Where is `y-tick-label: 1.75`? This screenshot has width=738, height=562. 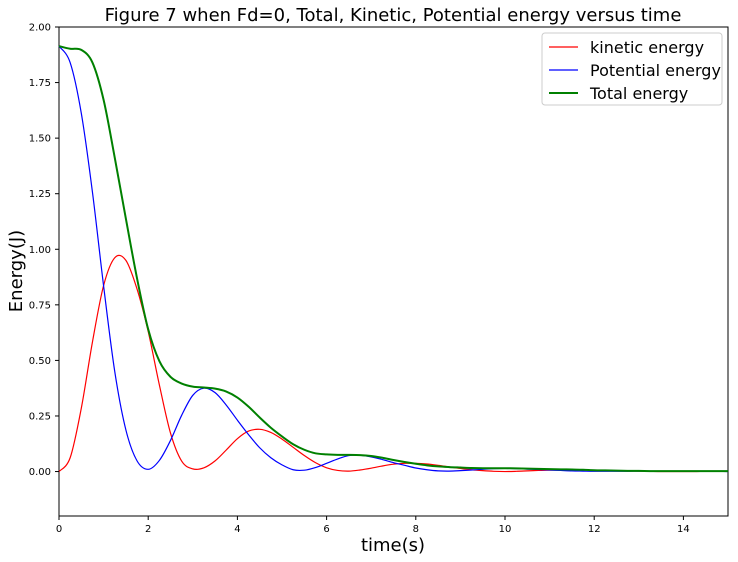
y-tick-label: 1.75 is located at coordinates (40, 83).